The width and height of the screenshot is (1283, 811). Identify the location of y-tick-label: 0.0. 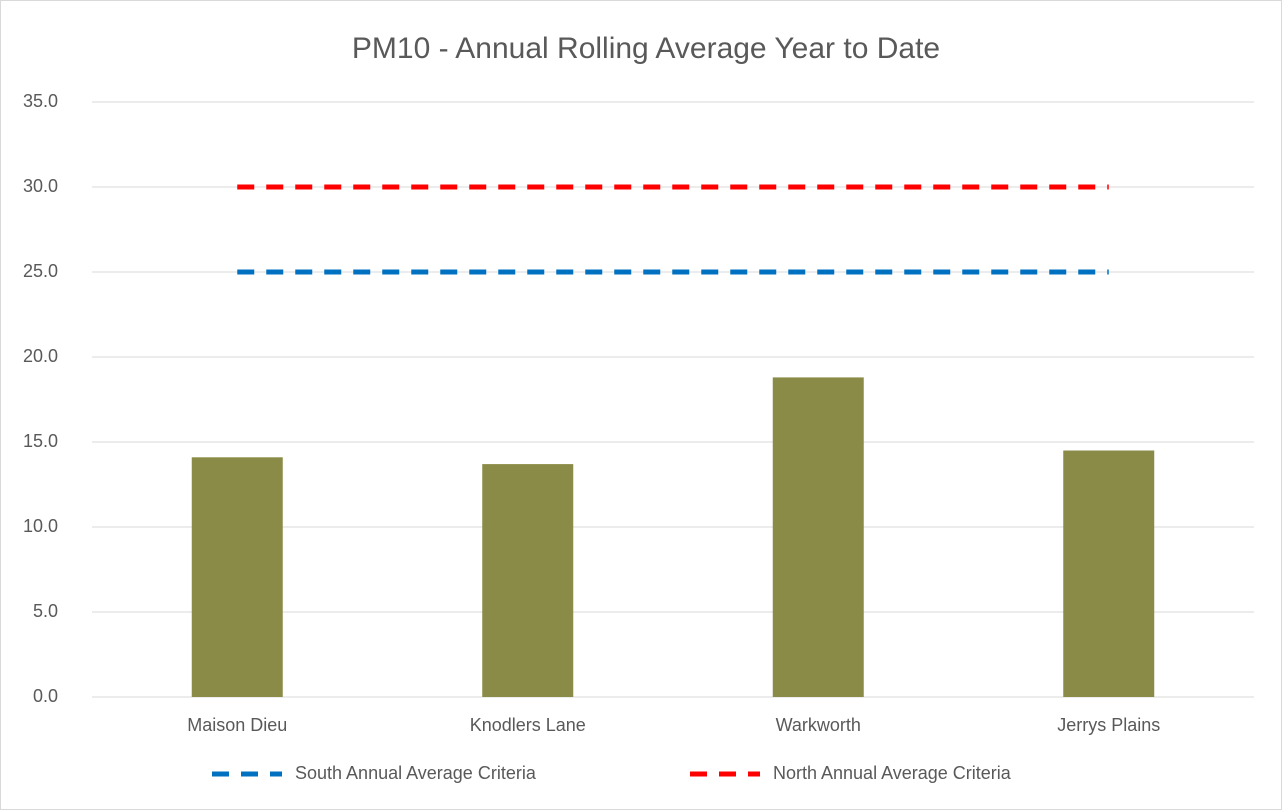
(45, 696).